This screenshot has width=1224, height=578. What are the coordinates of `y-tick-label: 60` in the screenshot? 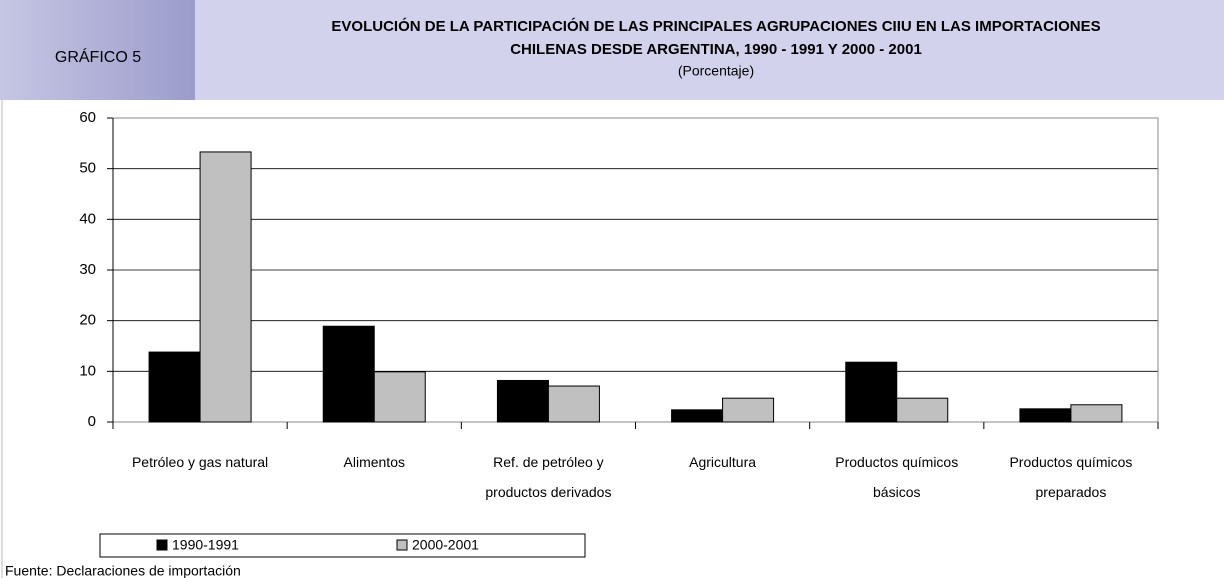 It's located at (87, 117).